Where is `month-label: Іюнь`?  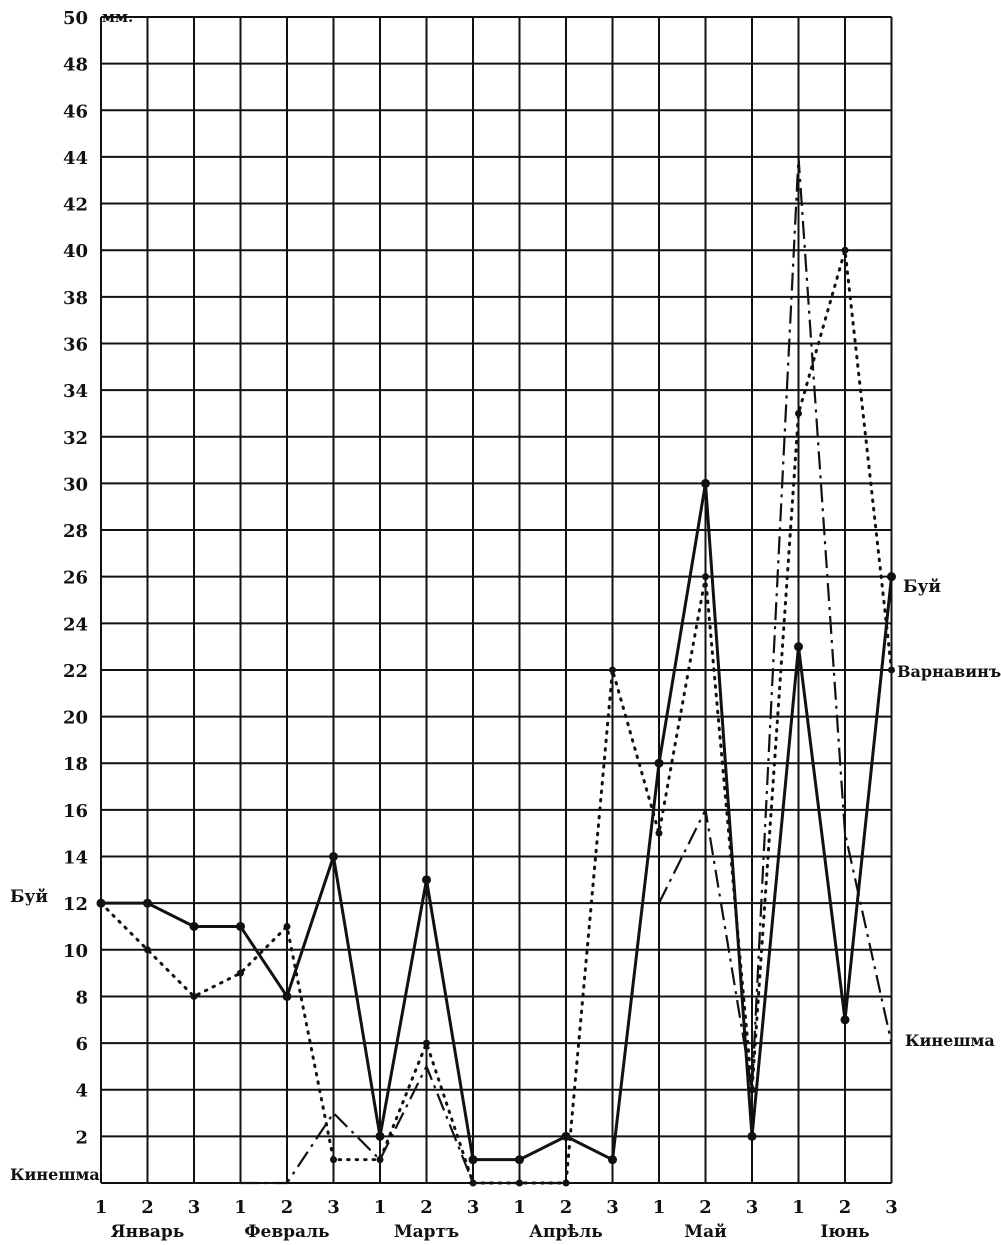 month-label: Іюнь is located at coordinates (844, 1232).